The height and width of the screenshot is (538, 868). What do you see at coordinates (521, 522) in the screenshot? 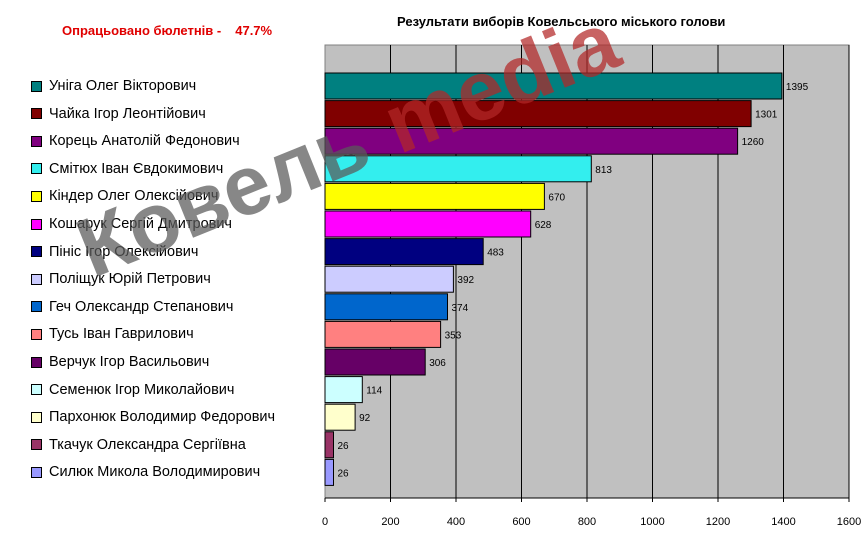
I see `x-tick-label: 600` at bounding box center [521, 522].